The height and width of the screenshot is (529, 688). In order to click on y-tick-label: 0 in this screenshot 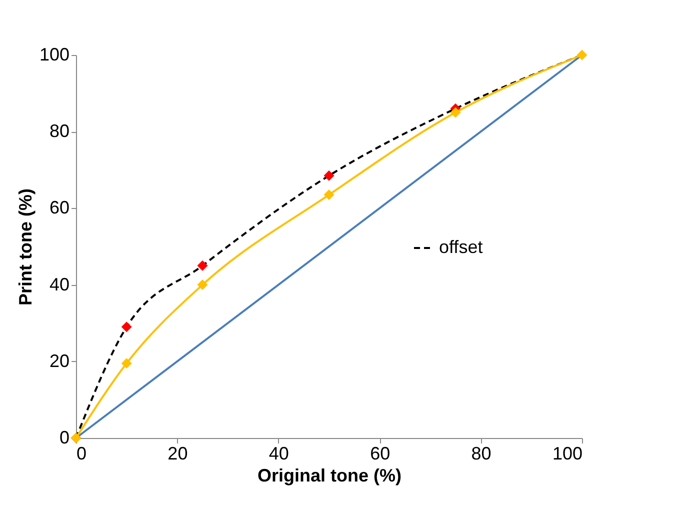, I will do `click(64, 438)`.